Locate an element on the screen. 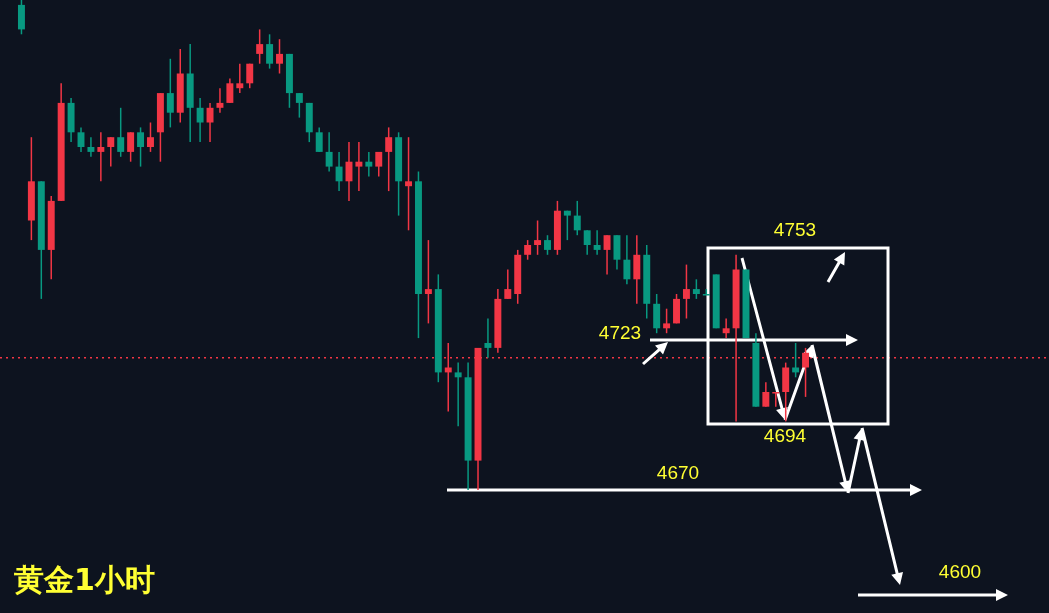 This screenshot has width=1049, height=613. annotation: 4670 is located at coordinates (678, 472).